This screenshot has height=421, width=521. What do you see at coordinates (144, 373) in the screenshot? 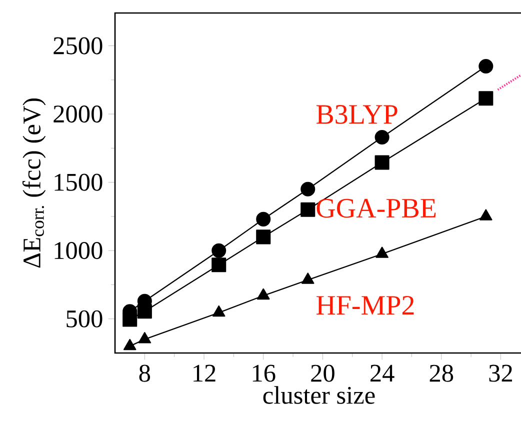
I see `x-tick-label: 8` at bounding box center [144, 373].